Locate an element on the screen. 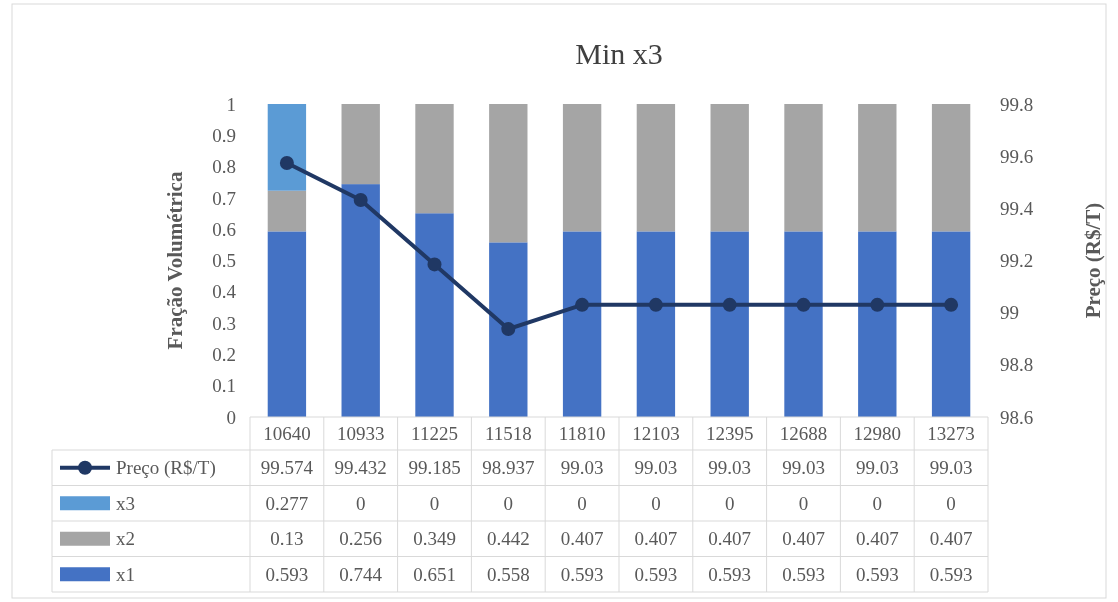 Image resolution: width=1118 pixels, height=602 pixels. x-tick-label: 10640 is located at coordinates (287, 434).